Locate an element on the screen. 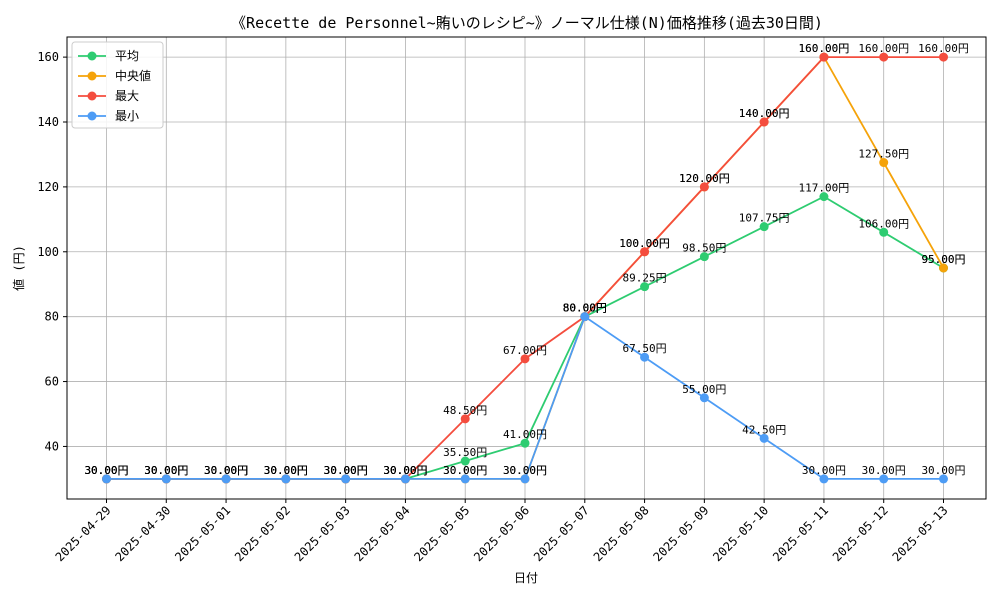  x-tick-label: 2025-04-29 is located at coordinates (83, 533).